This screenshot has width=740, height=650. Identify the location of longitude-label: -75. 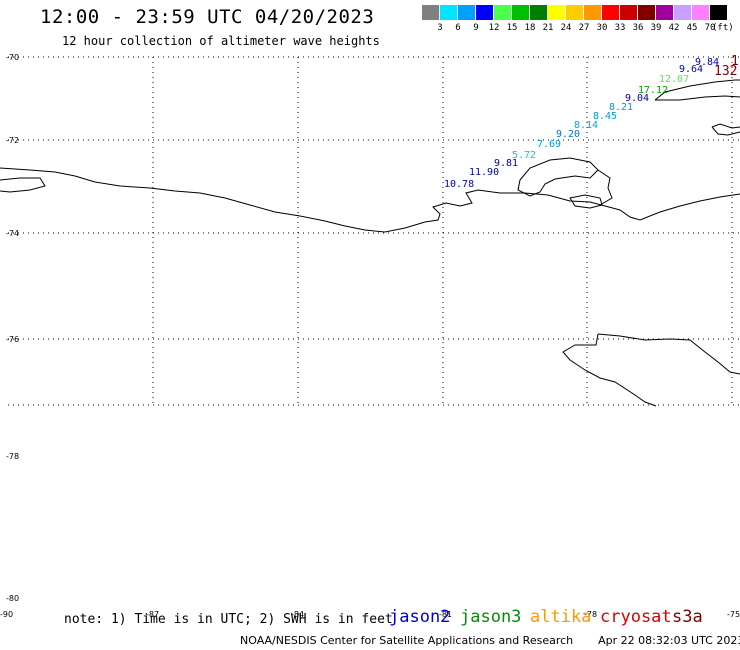
(733, 614).